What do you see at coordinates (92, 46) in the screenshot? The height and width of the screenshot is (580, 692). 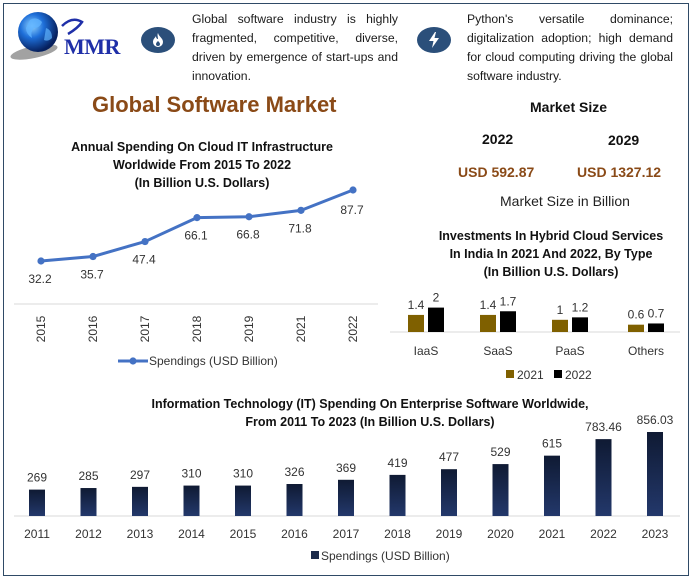 I see `logo-text: MMR` at bounding box center [92, 46].